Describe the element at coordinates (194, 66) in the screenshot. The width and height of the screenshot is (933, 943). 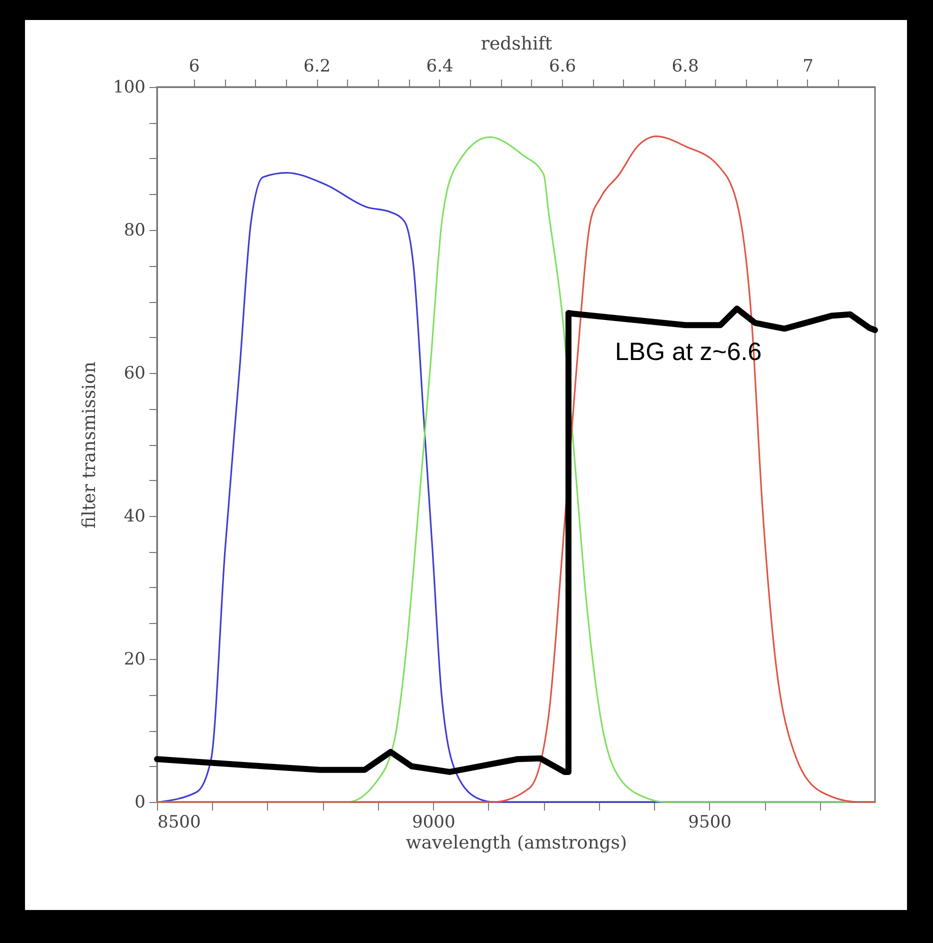
I see `x2-tick-label: 6` at that location.